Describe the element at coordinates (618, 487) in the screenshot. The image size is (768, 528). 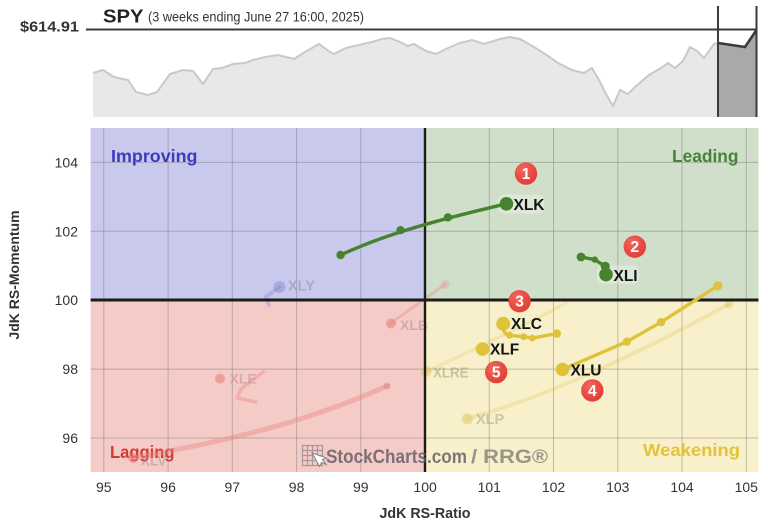
I see `svg-text: 103` at that location.